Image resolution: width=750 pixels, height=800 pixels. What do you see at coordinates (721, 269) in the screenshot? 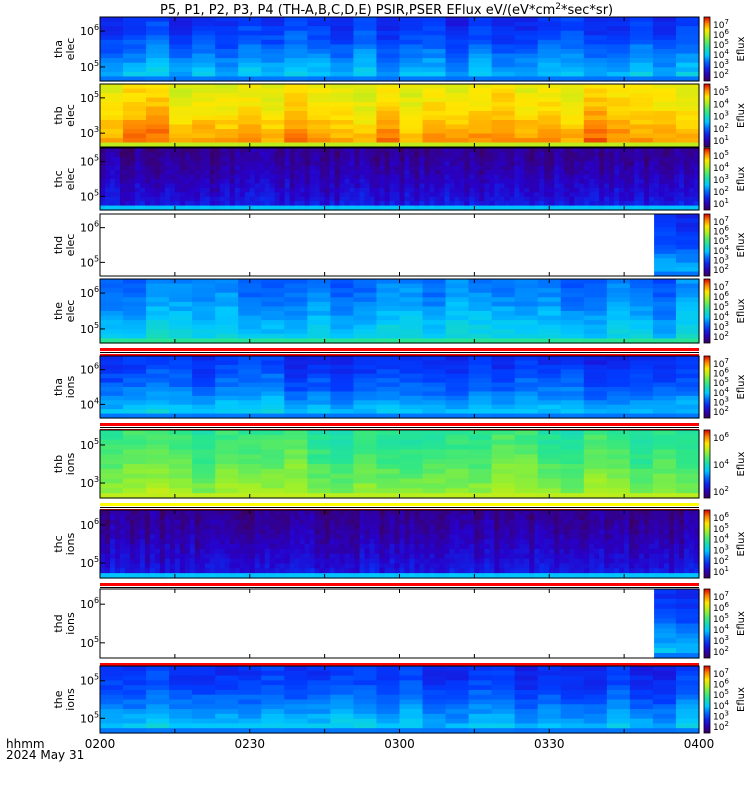
I see `colorbar-tick-label: 102` at bounding box center [721, 269].